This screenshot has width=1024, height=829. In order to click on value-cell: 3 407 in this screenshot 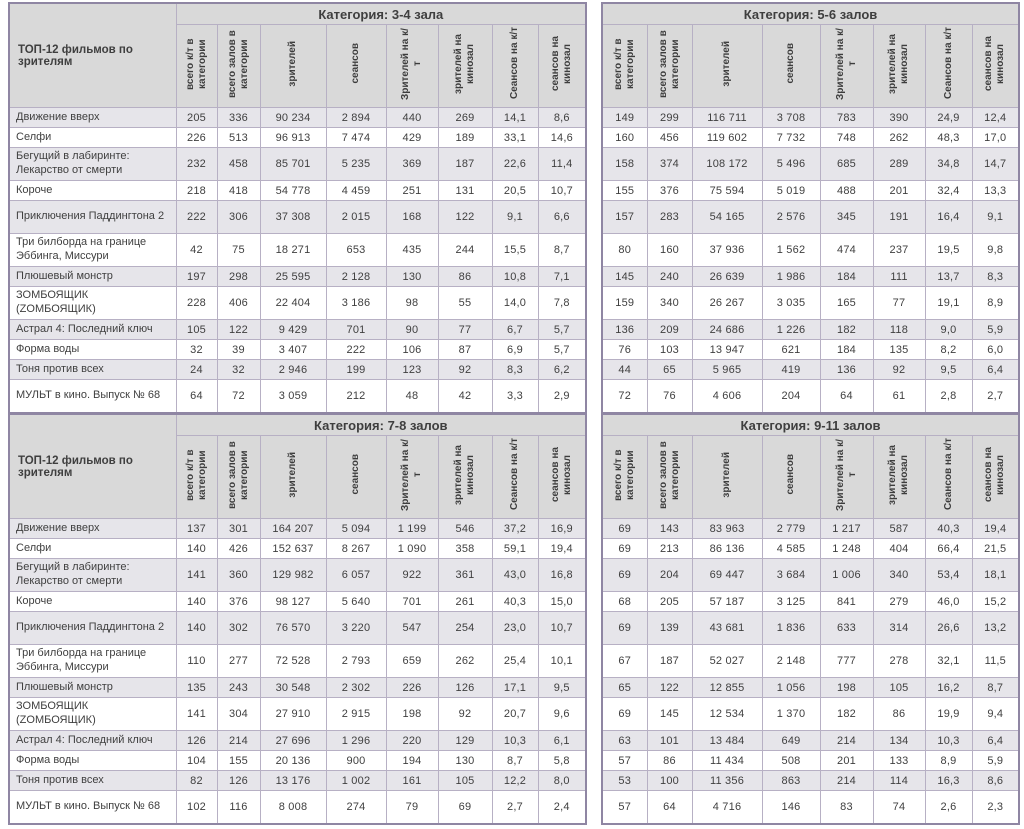, I will do `click(293, 349)`.